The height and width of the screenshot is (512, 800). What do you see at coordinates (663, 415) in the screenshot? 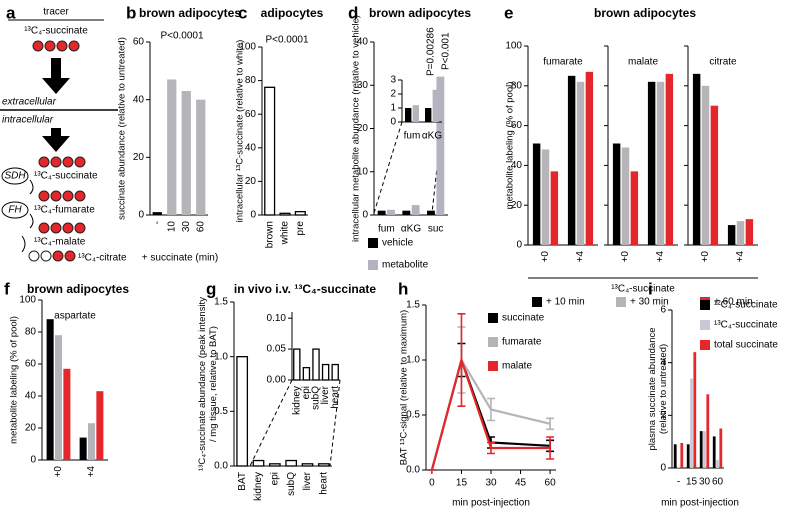
I see `y-tick-label: 2` at bounding box center [663, 415].